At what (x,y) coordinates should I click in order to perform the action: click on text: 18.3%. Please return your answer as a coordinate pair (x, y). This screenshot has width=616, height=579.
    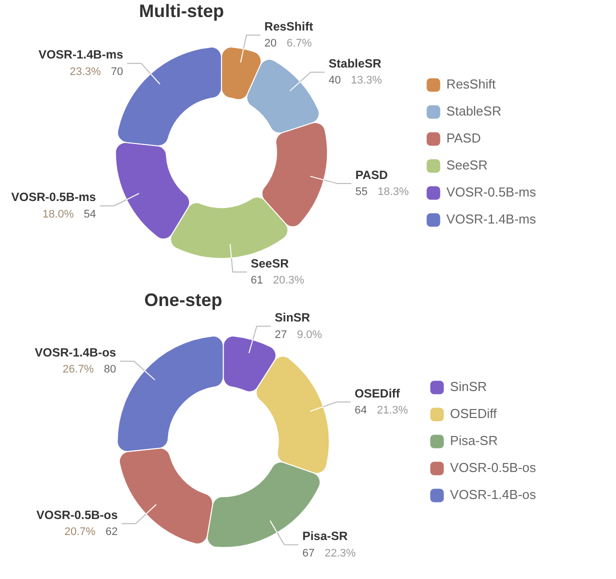
    Looking at the image, I should click on (393, 192).